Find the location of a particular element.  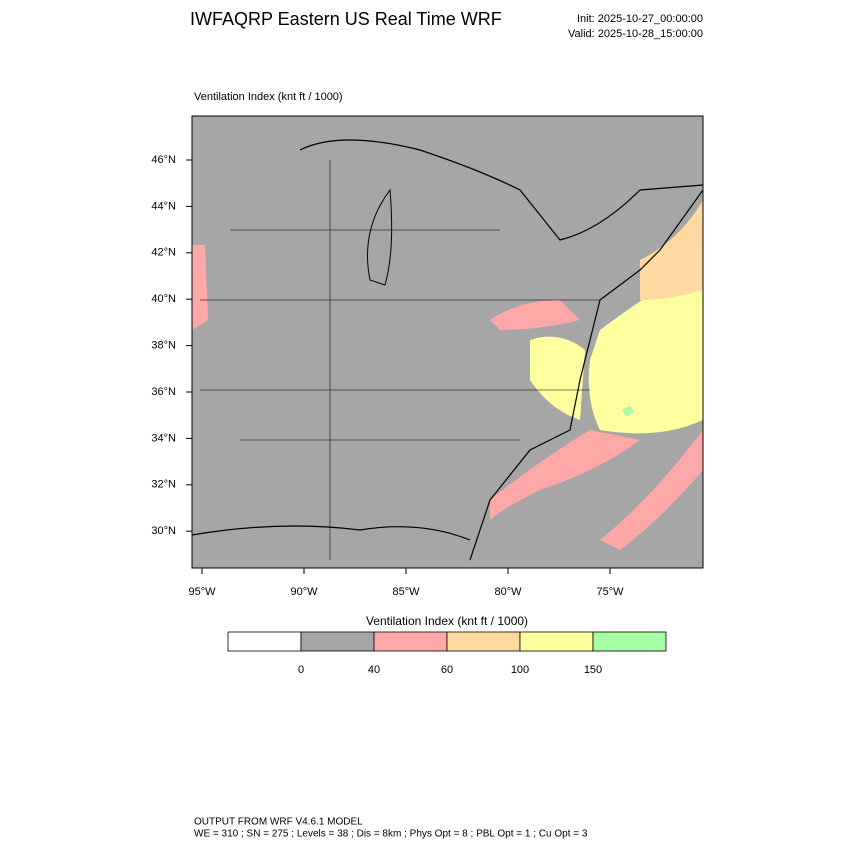

lat-label: 44°N is located at coordinates (163, 206).